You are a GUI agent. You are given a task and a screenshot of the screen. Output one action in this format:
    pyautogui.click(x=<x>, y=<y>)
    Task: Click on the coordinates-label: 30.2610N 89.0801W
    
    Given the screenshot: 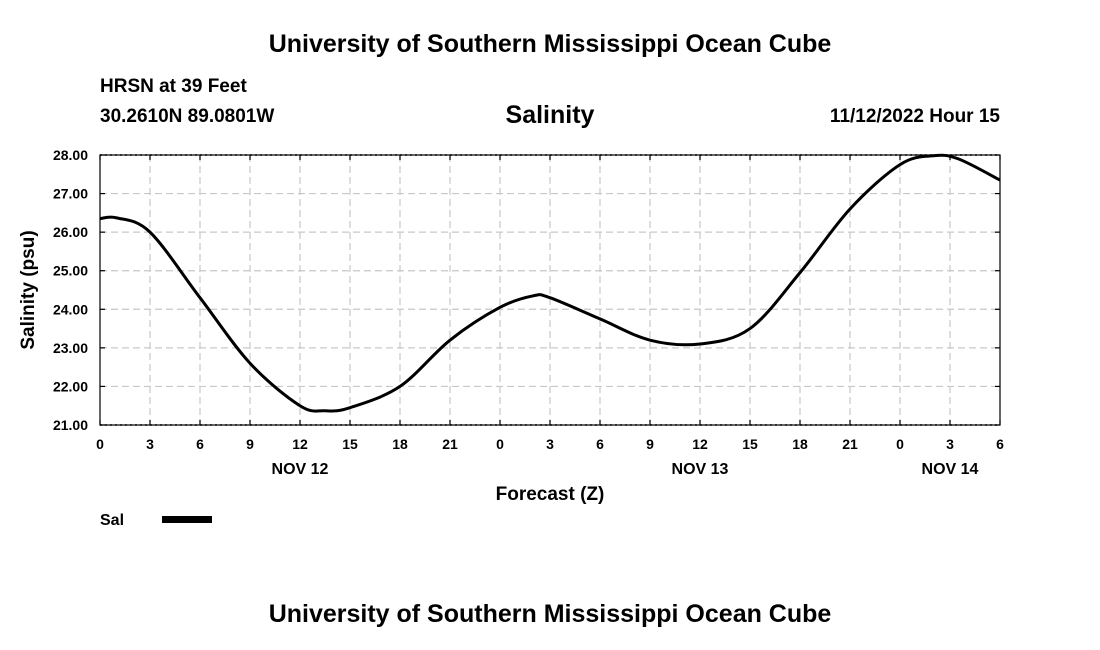 What is the action you would take?
    pyautogui.click(x=187, y=116)
    